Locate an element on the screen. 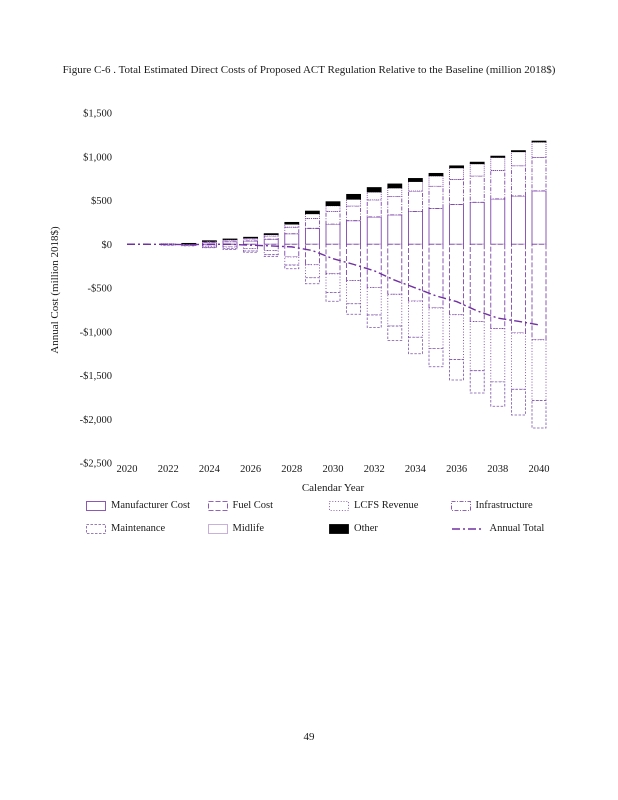 The image size is (618, 800). x-tick-label: 2032 is located at coordinates (374, 469).